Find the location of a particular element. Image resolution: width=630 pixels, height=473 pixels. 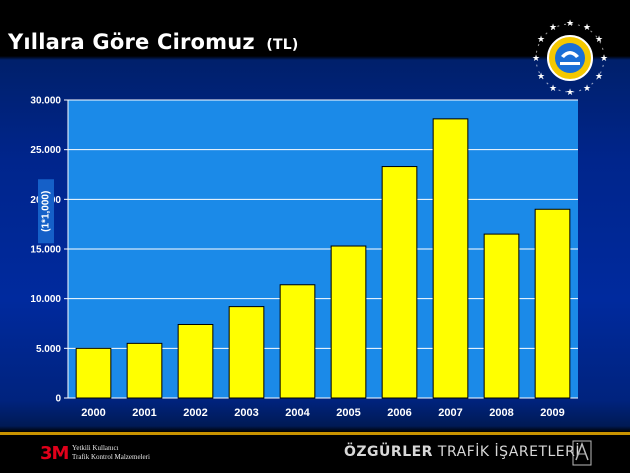

x-tick-label: 2007 is located at coordinates (450, 413).